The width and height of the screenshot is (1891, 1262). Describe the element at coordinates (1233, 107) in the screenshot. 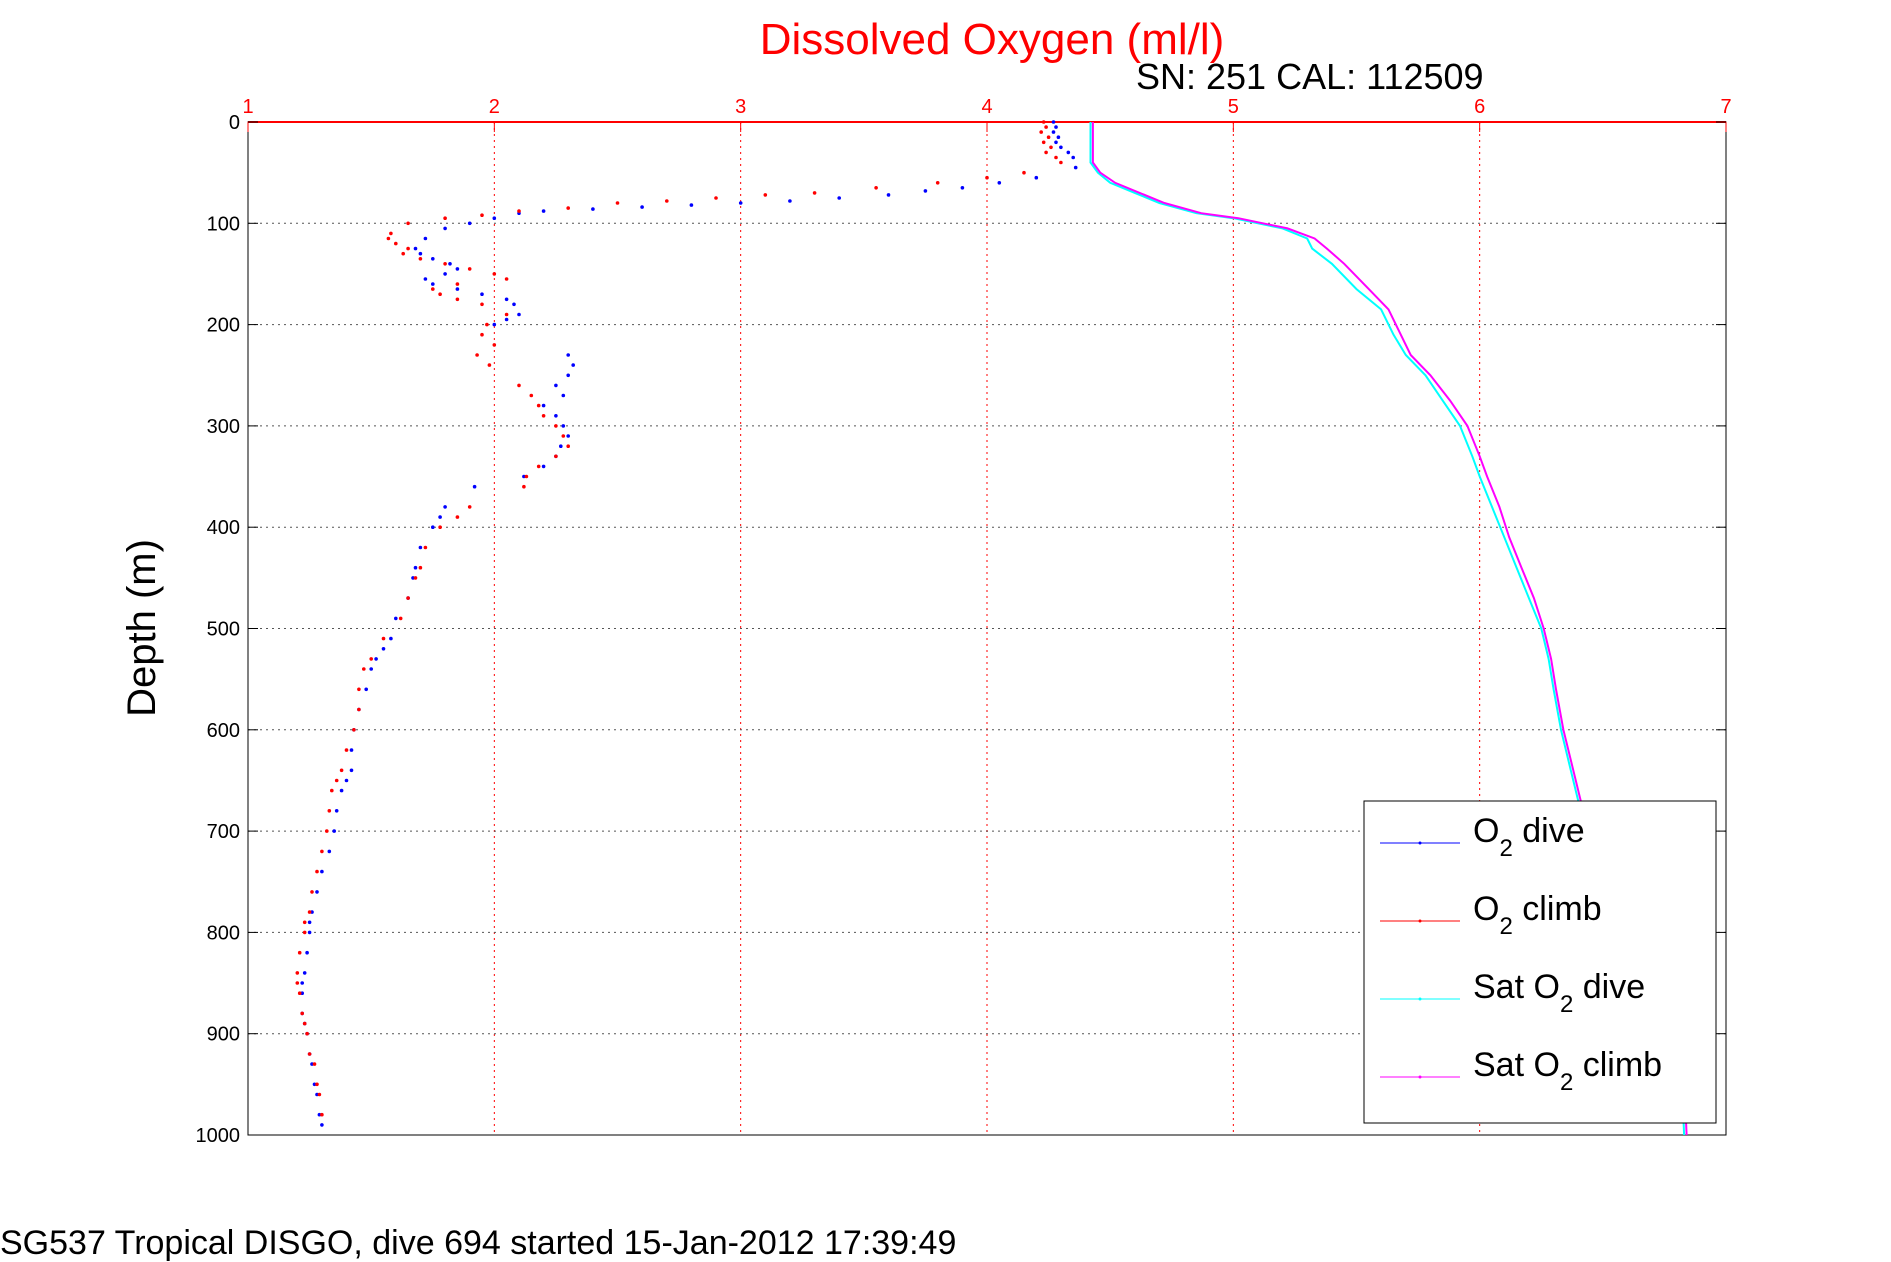

I see `x-tick-label-5: 5` at that location.